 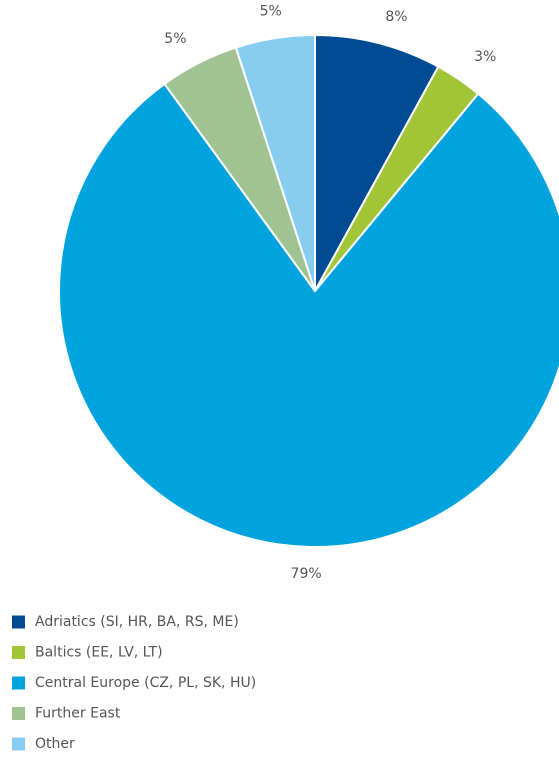 What do you see at coordinates (396, 17) in the screenshot?
I see `data-label: 8%` at bounding box center [396, 17].